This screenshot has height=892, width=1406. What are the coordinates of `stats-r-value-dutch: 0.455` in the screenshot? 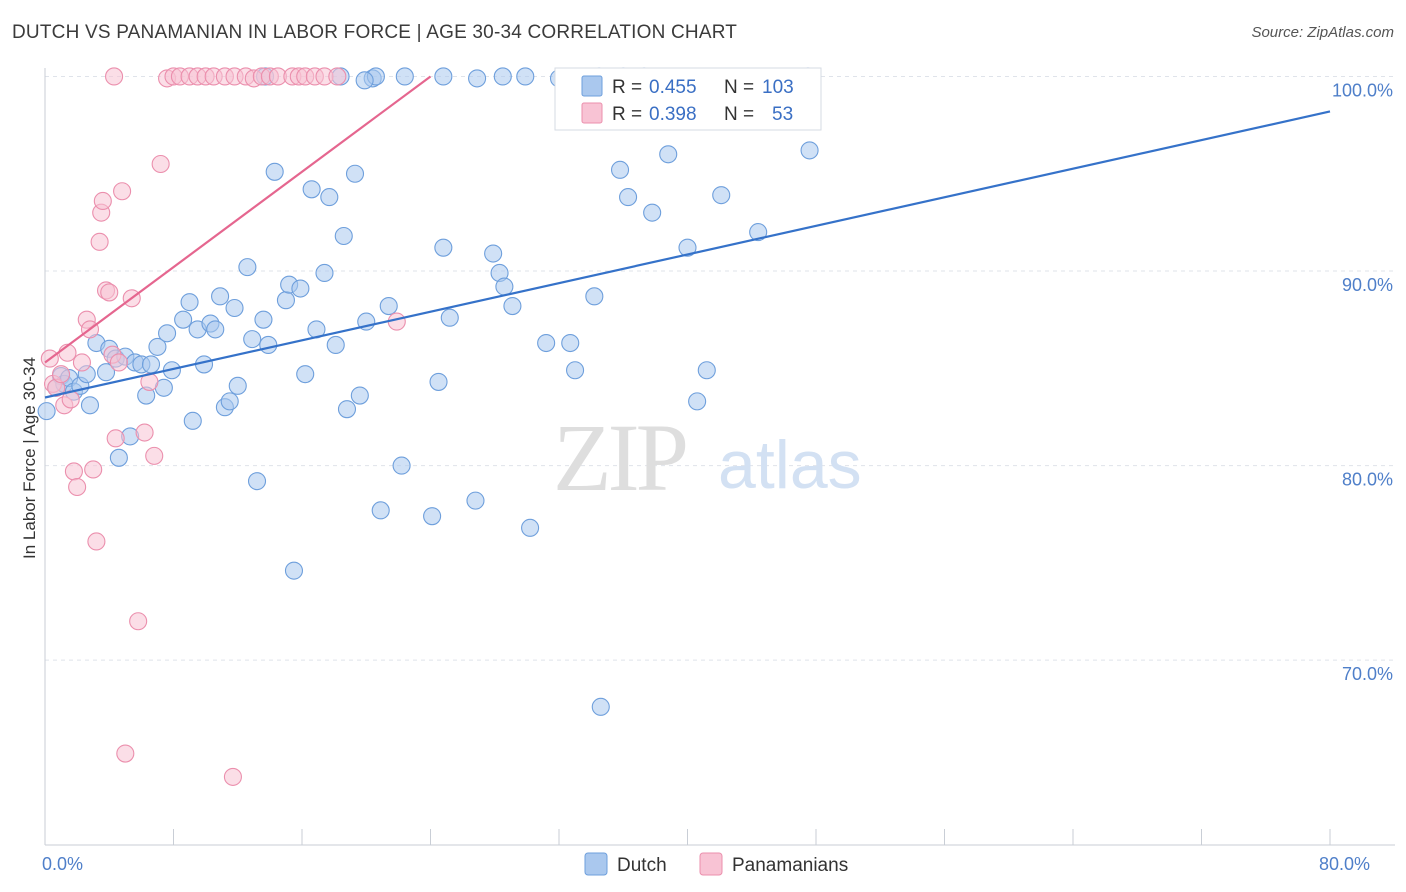 It's located at (673, 87).